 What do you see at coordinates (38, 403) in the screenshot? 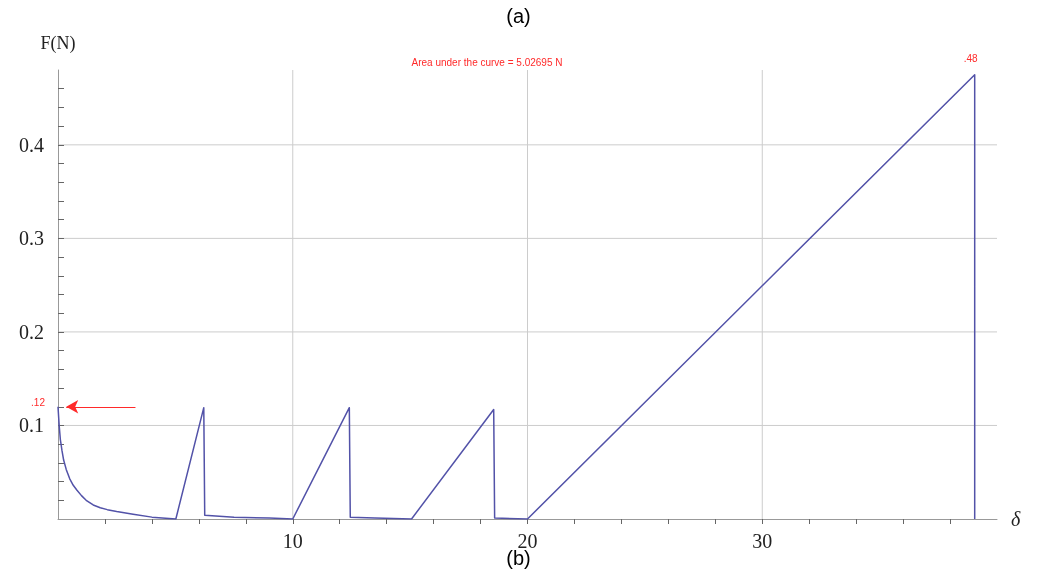
I see `annotation: .12` at bounding box center [38, 403].